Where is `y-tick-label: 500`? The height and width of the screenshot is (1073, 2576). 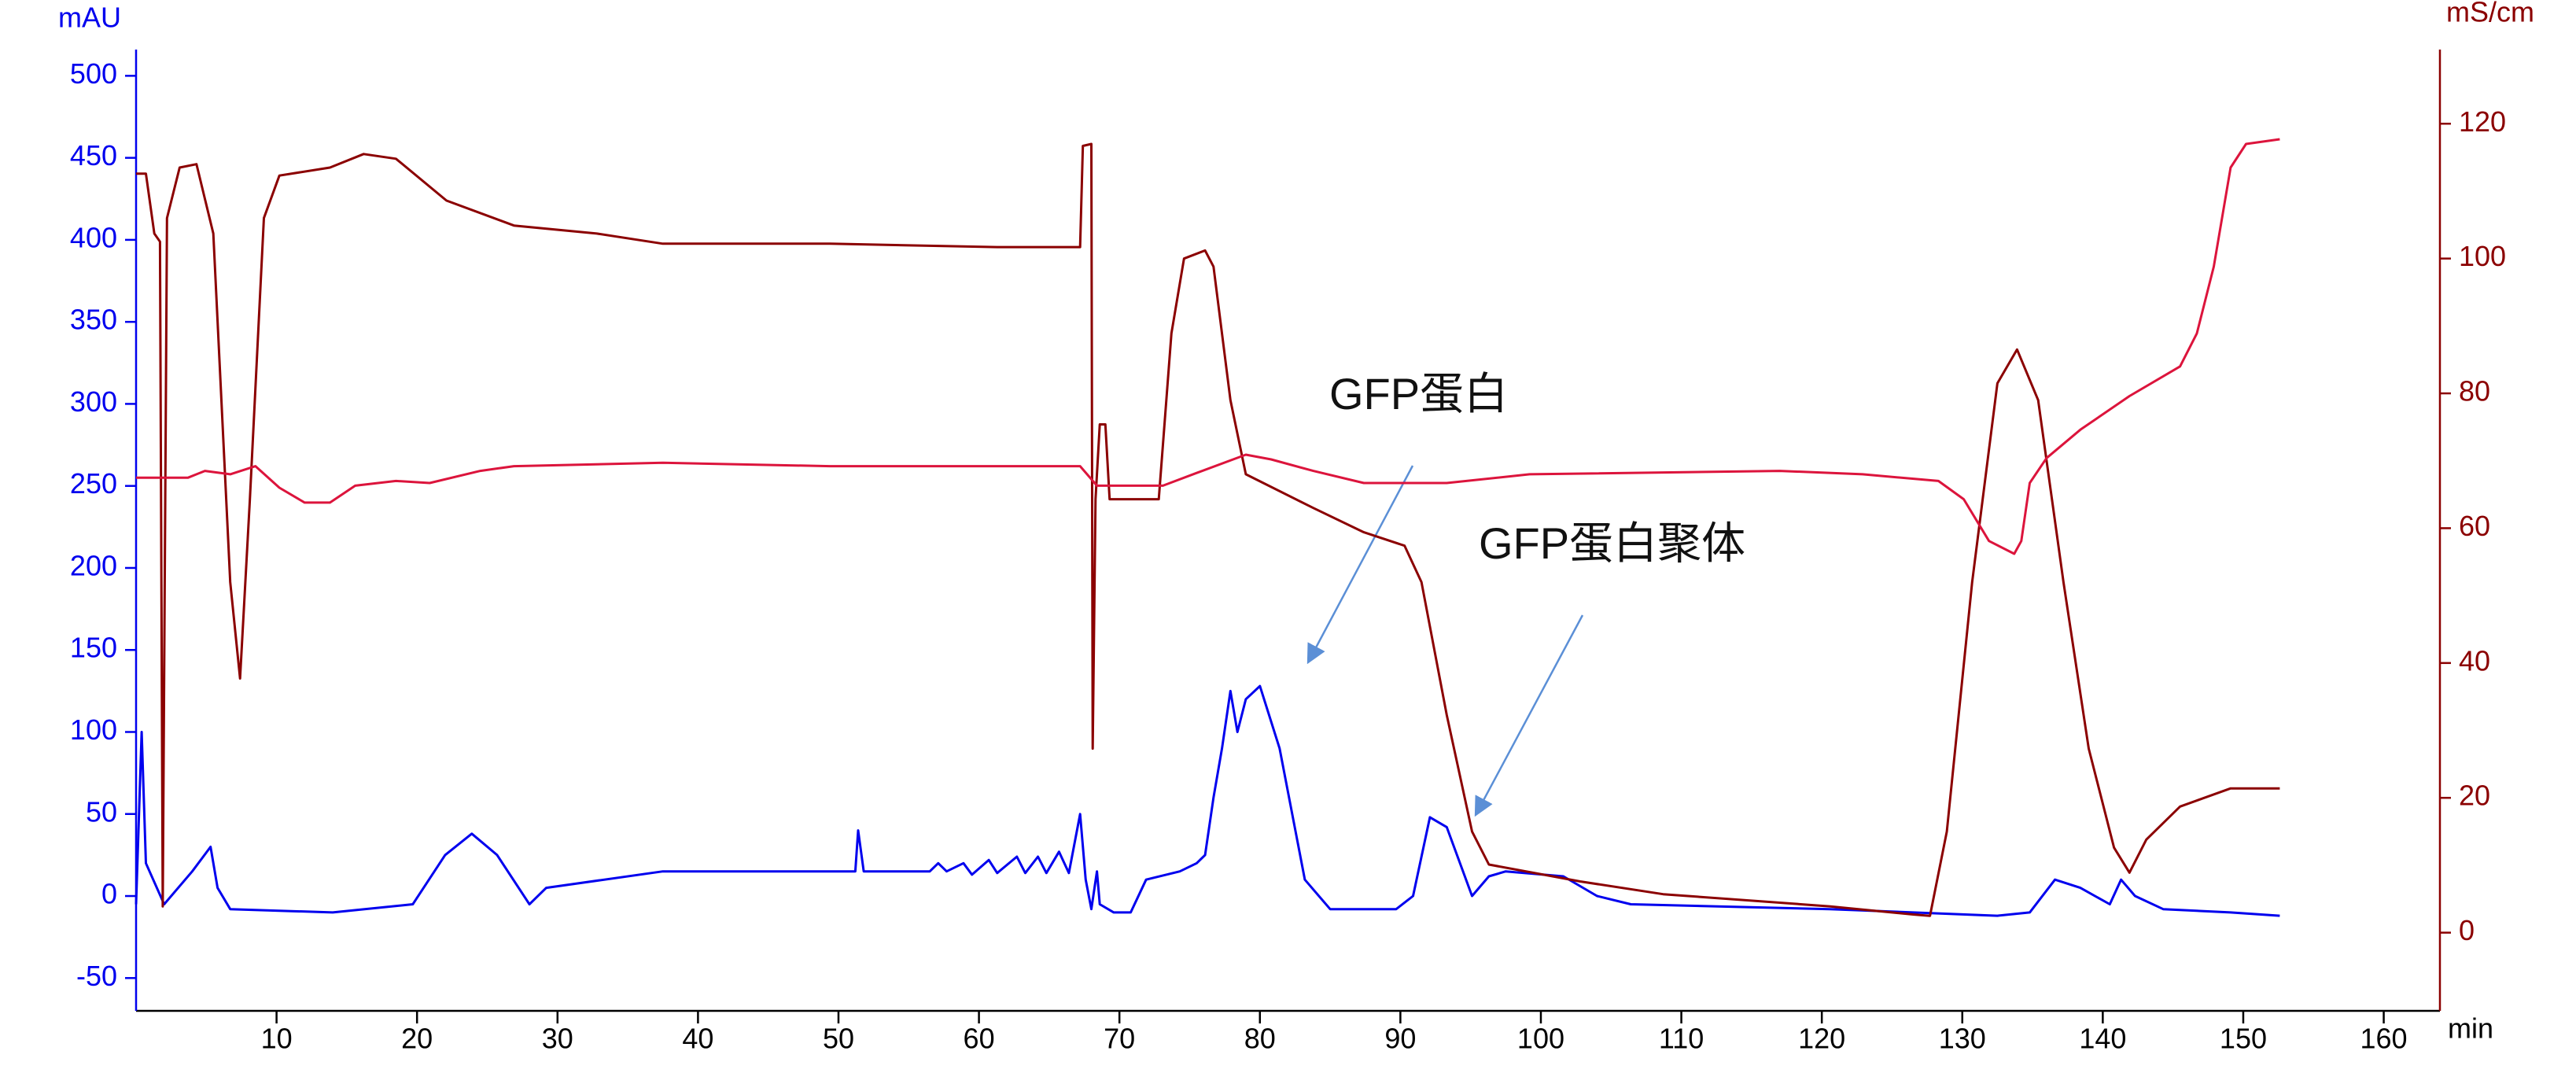 y-tick-label: 500 is located at coordinates (93, 73).